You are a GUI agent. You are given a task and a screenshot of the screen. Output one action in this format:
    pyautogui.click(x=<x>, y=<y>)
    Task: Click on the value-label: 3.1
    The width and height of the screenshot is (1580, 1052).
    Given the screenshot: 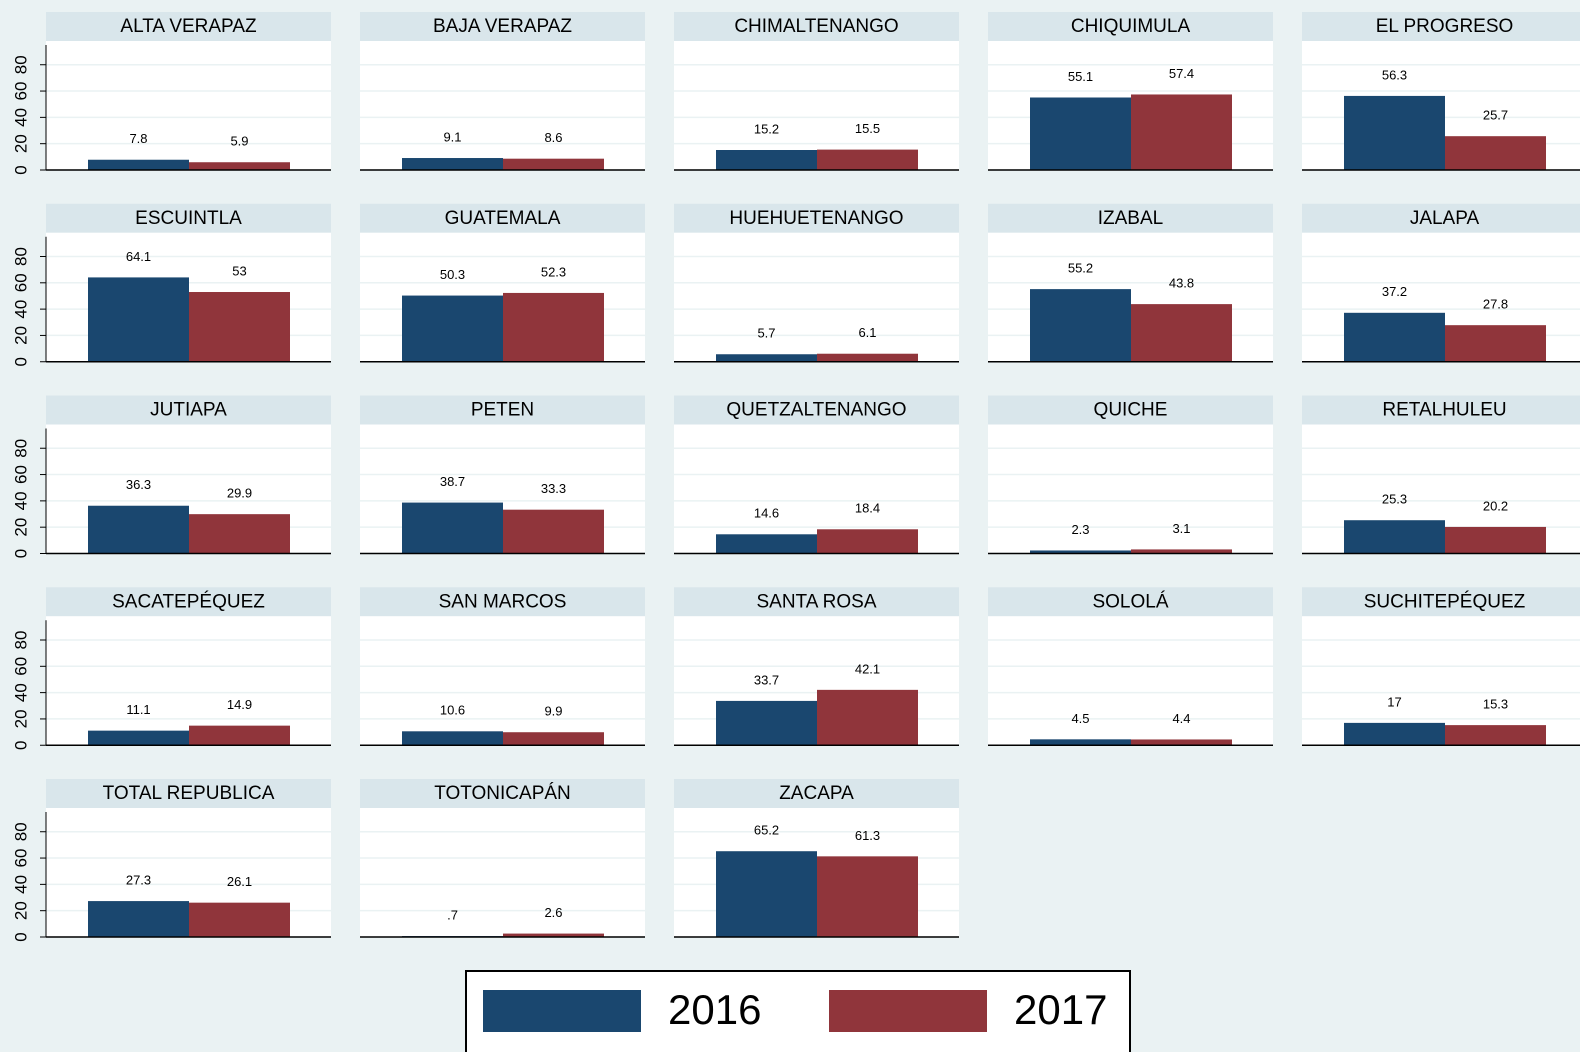 What is the action you would take?
    pyautogui.click(x=1181, y=528)
    